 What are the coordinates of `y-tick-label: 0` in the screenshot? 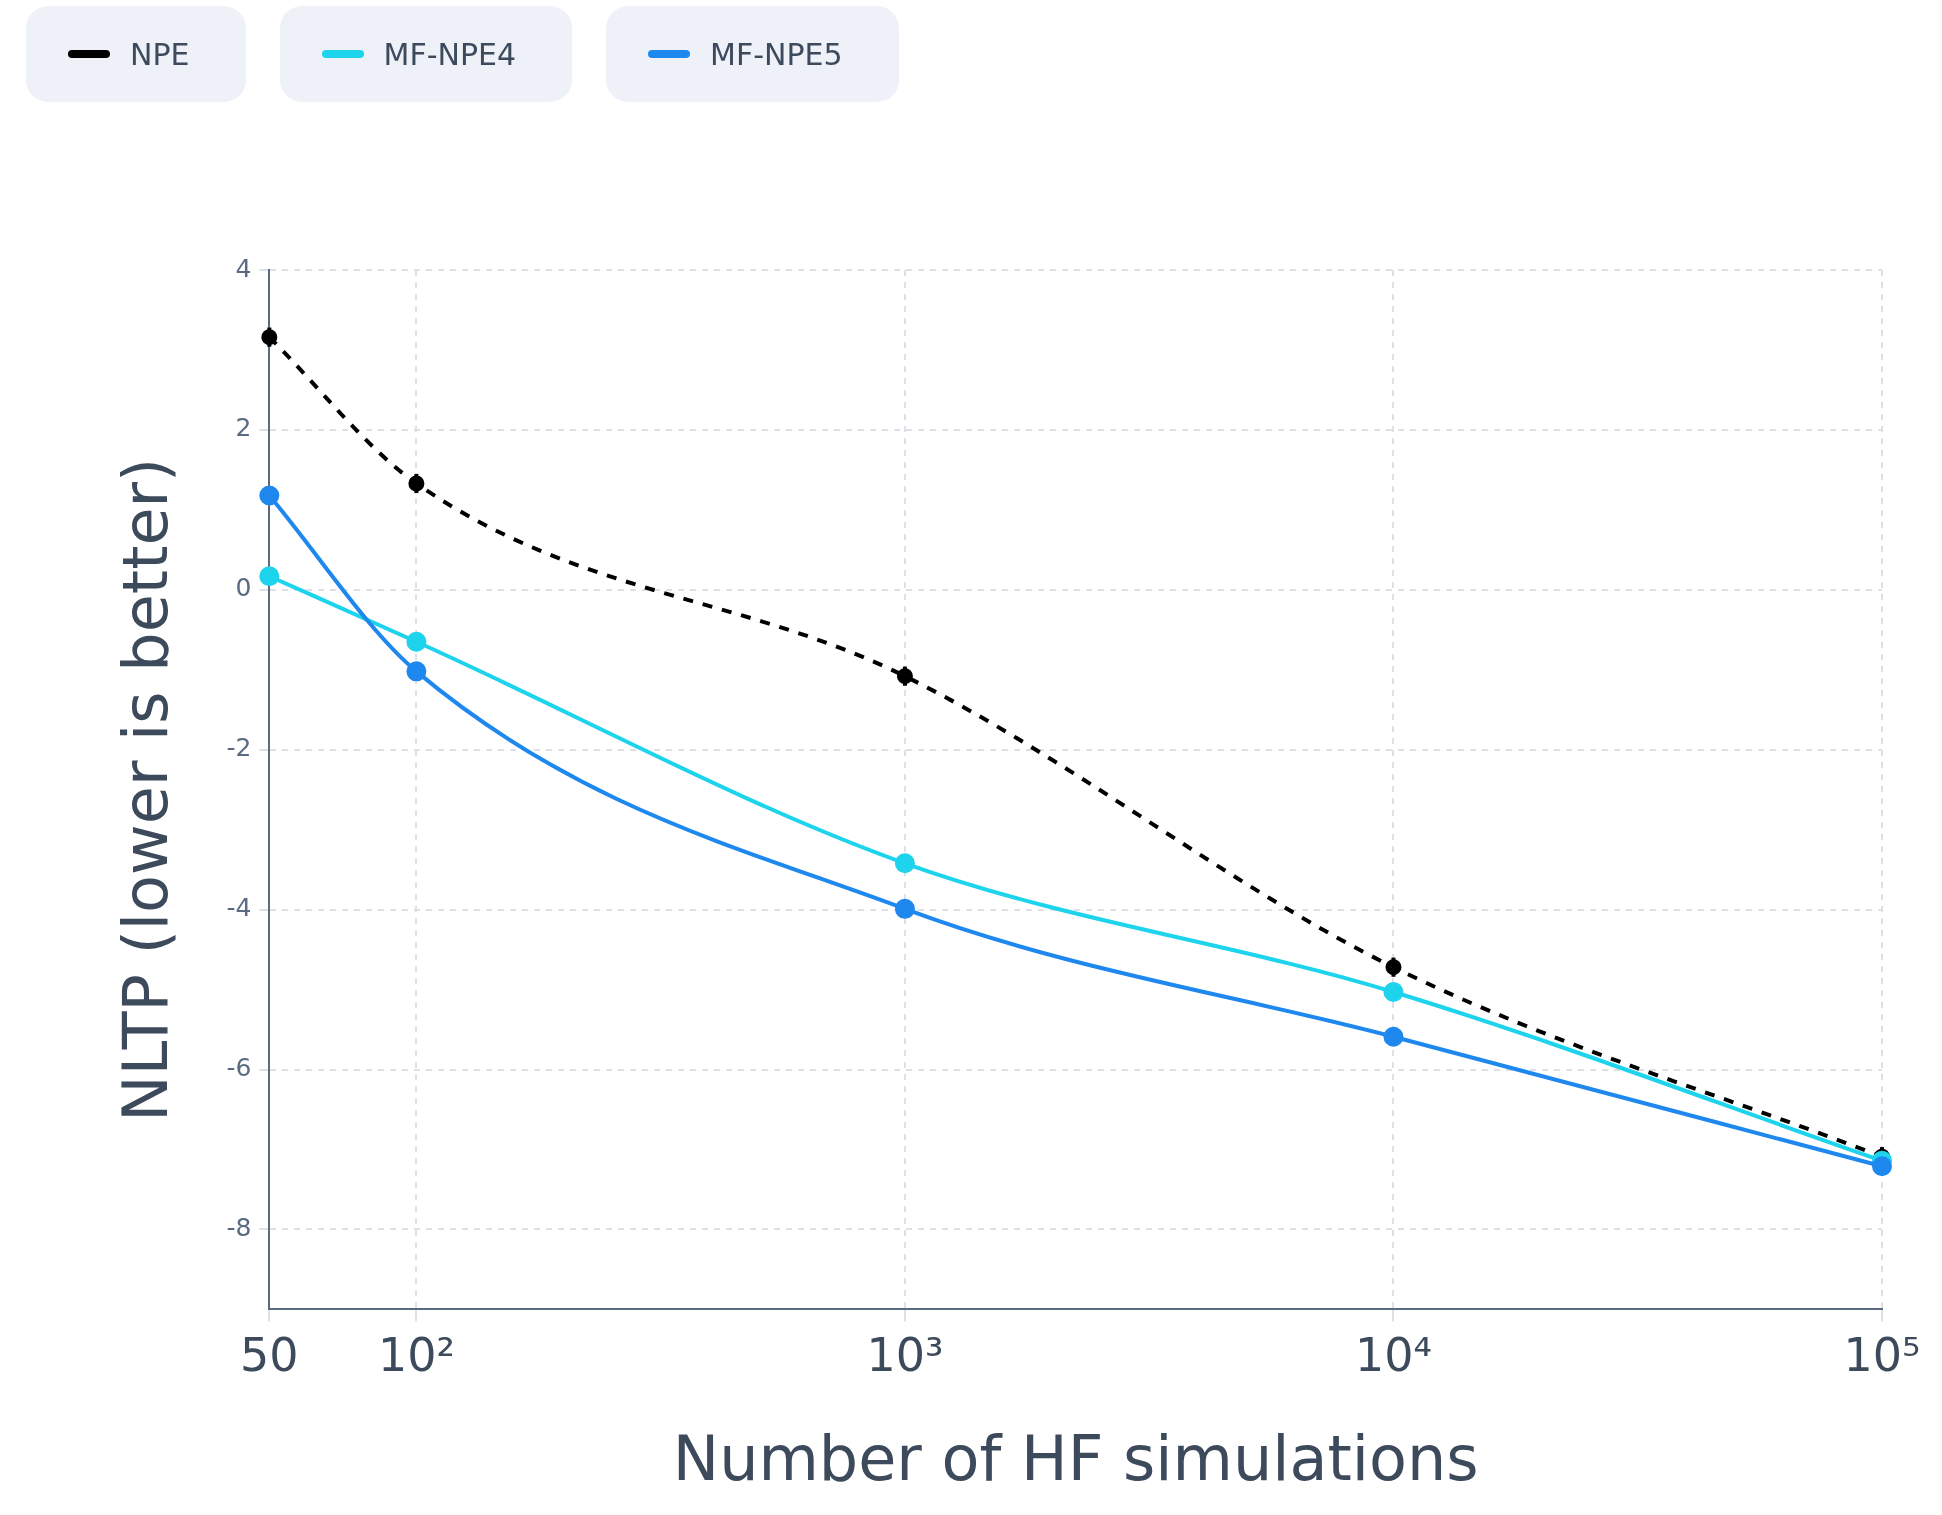 It's located at (243, 588).